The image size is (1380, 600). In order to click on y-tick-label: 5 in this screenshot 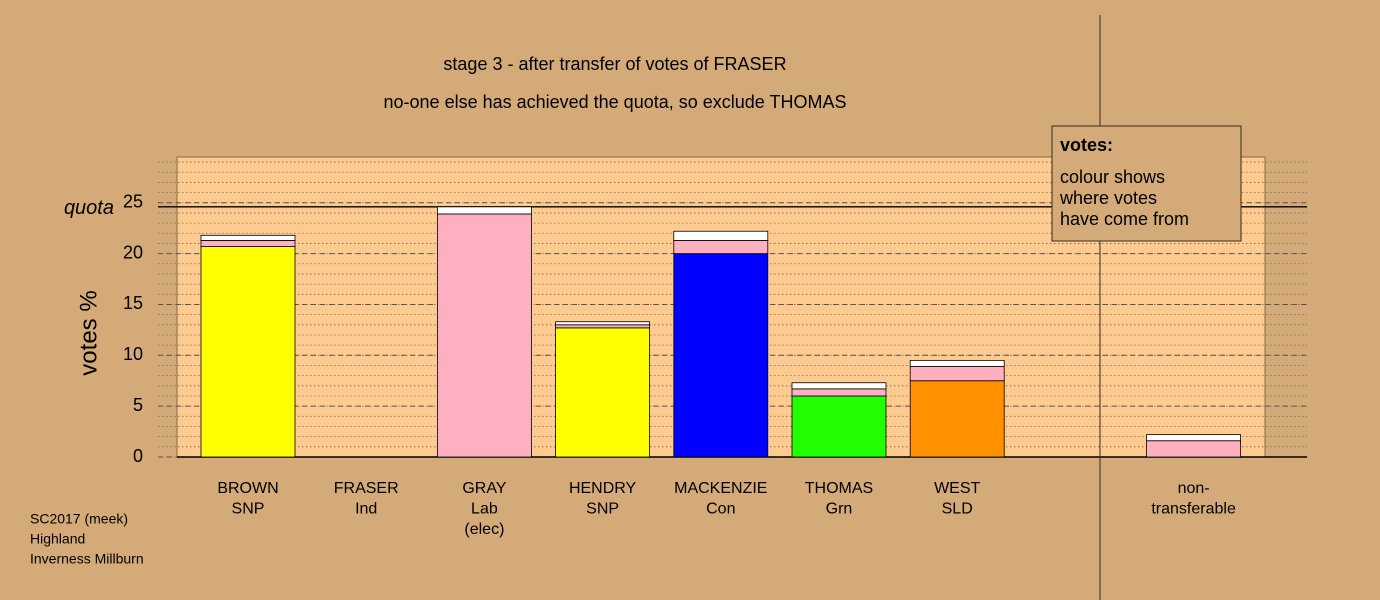, I will do `click(138, 405)`.